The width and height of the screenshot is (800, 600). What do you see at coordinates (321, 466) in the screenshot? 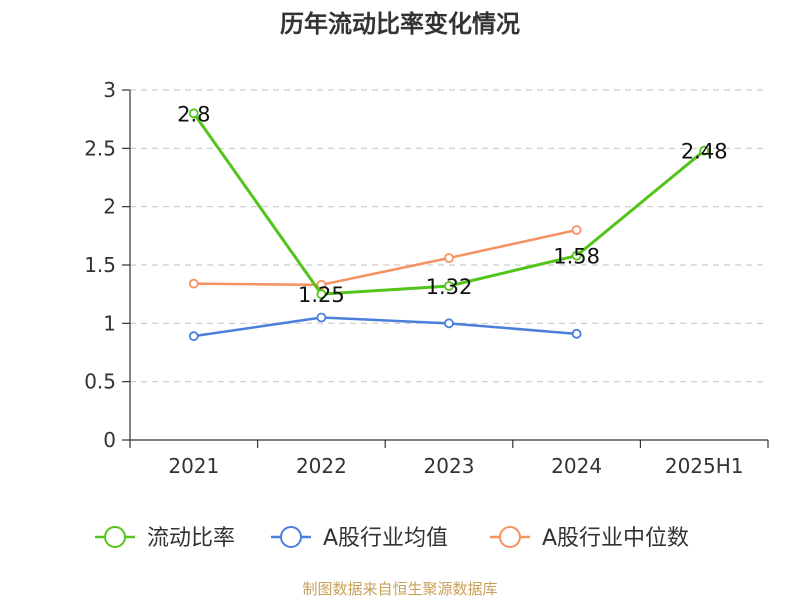
I see `x-tick-label: 2022` at bounding box center [321, 466].